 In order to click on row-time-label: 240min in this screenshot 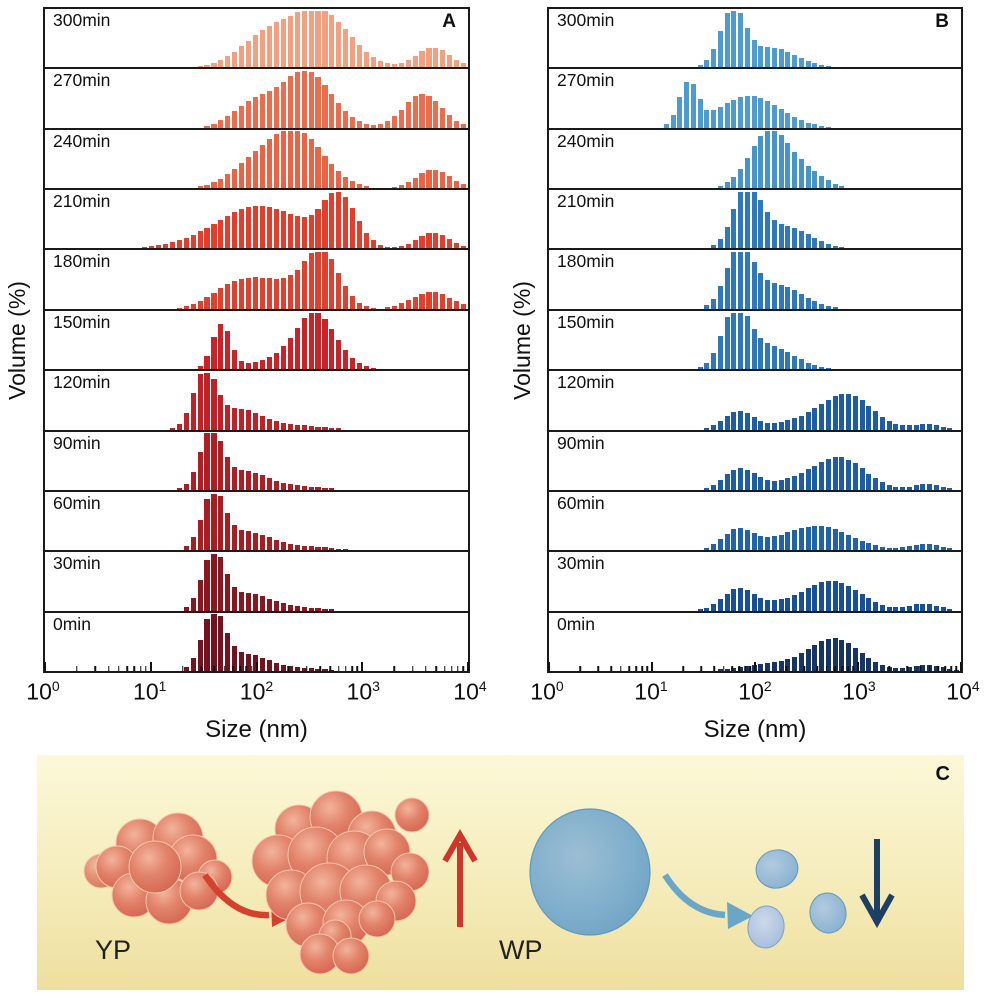, I will do `click(82, 140)`.